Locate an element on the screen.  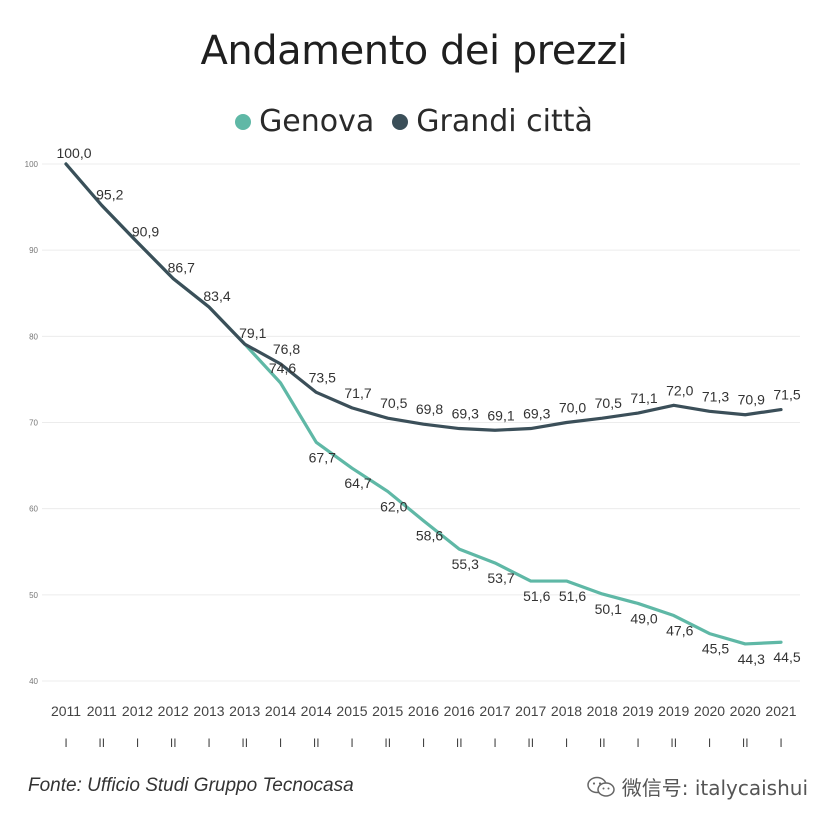
data-label-genova: 62,0 is located at coordinates (393, 506).